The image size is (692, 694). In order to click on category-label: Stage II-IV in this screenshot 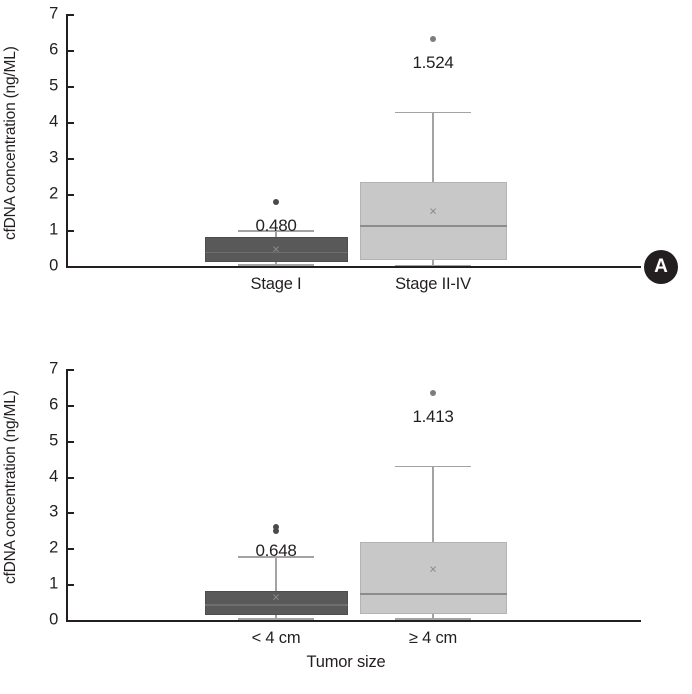, I will do `click(433, 284)`.